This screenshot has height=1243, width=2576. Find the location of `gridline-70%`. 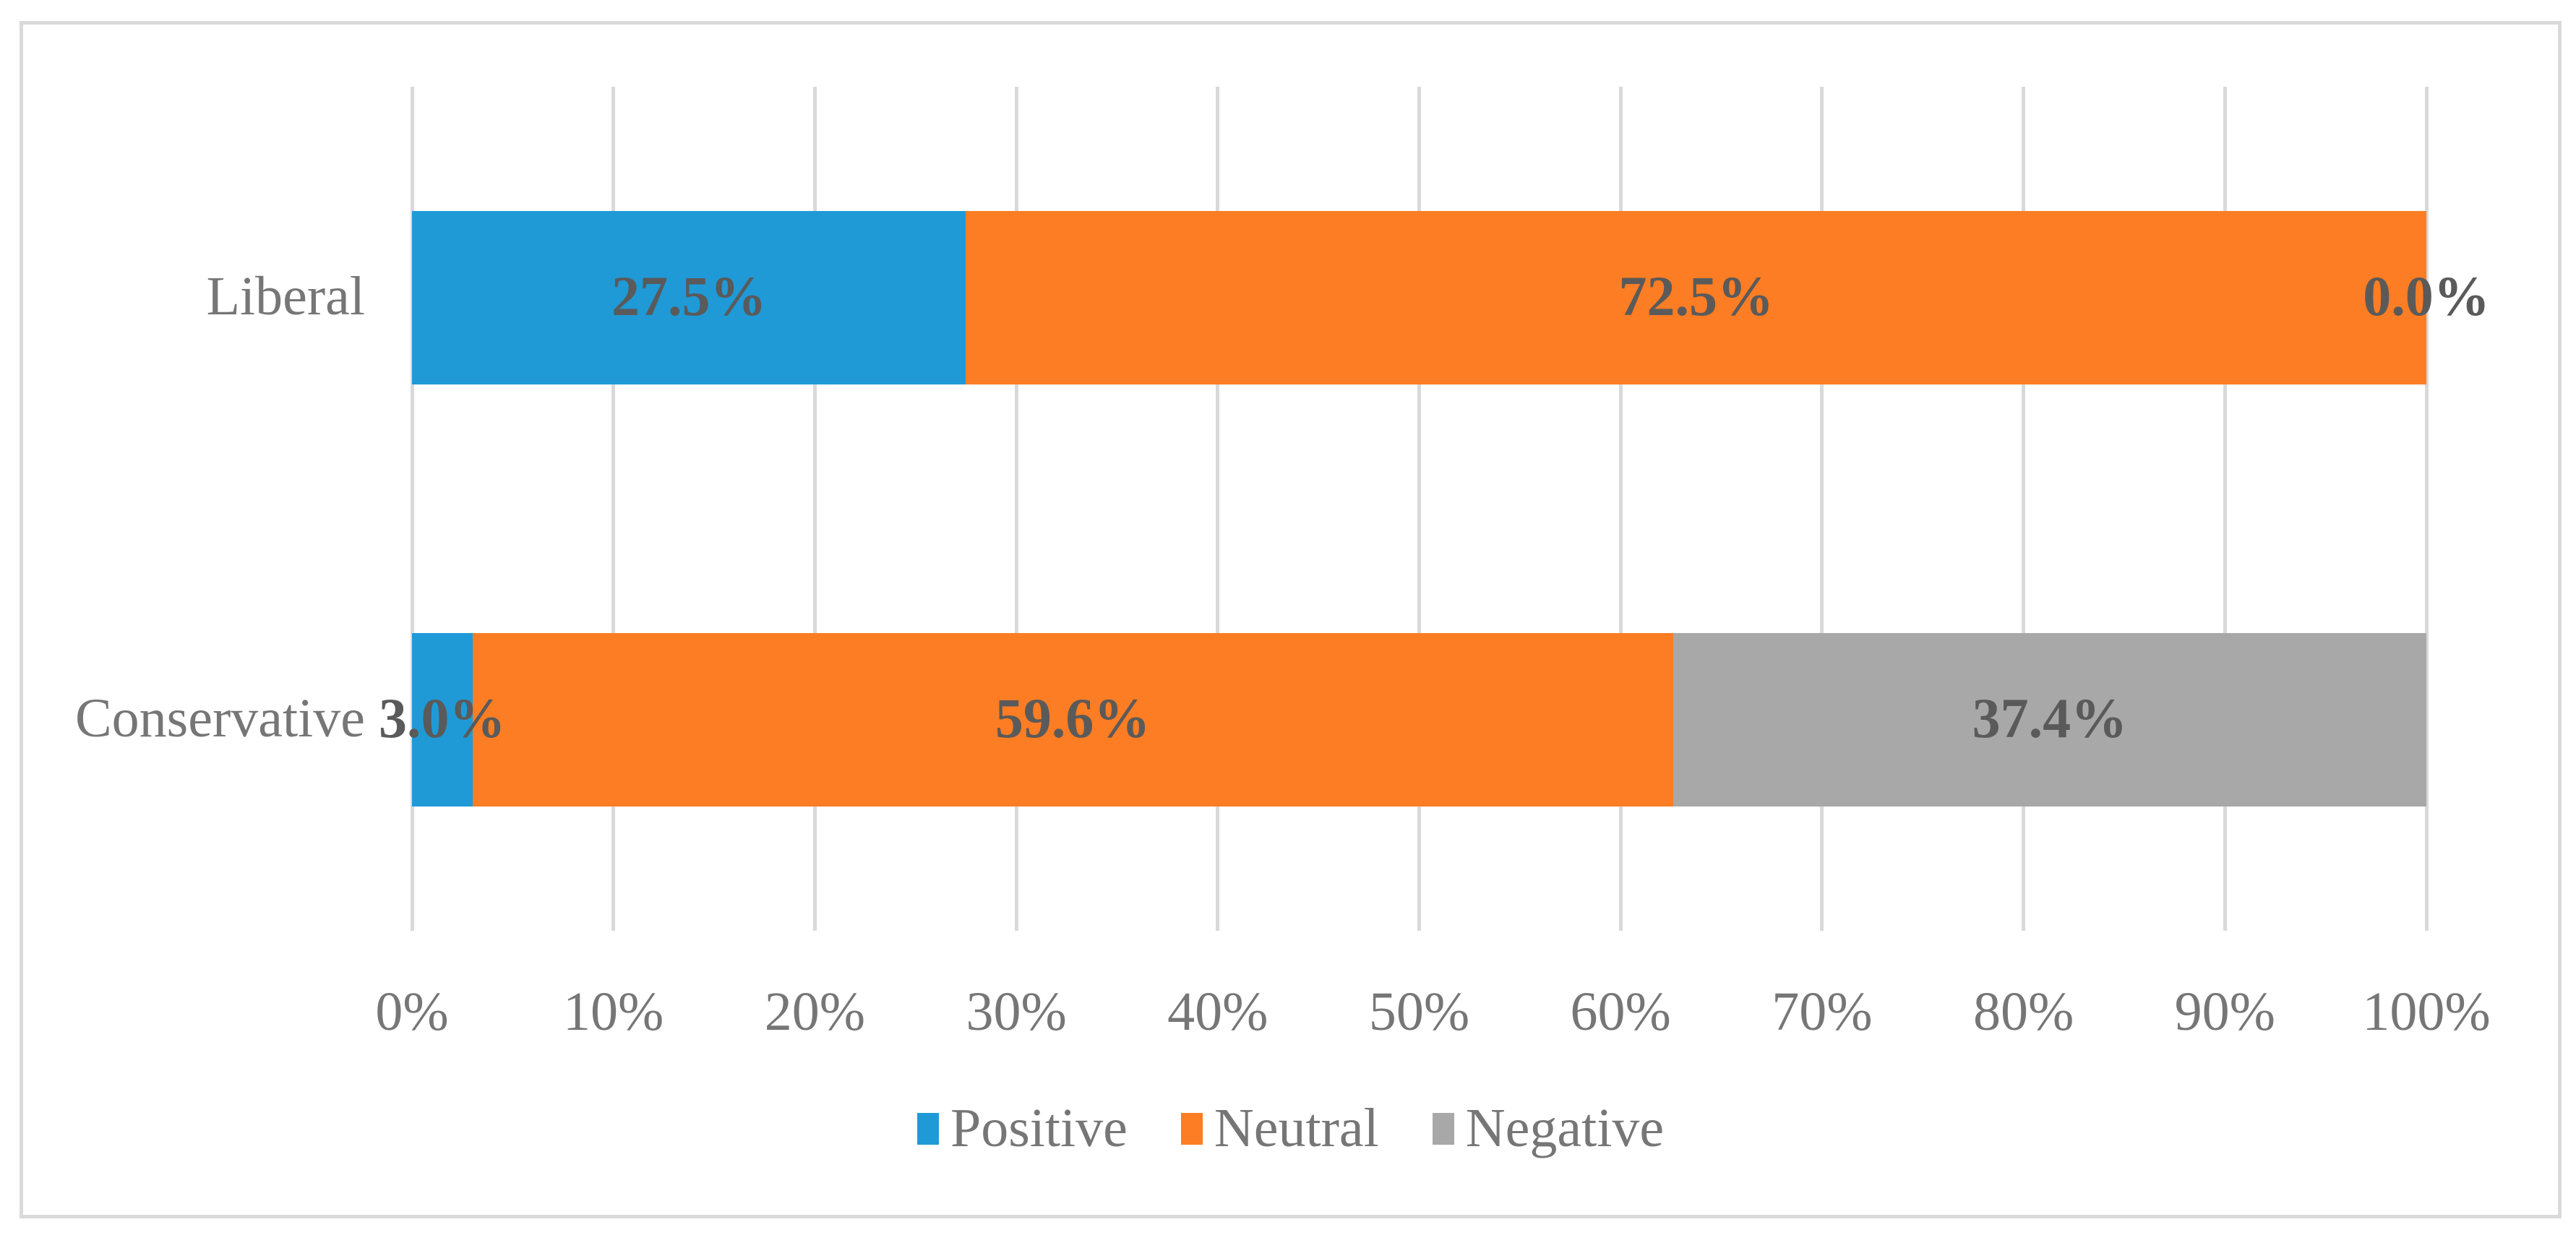

gridline-70% is located at coordinates (1822, 509).